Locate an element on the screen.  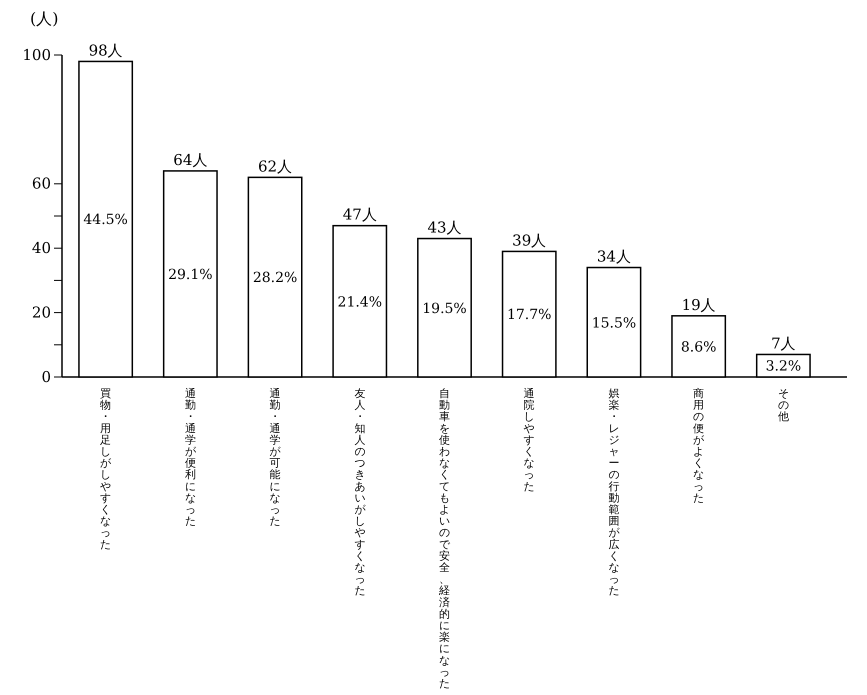
category-label: 友人・知人のつきあいがしやすくなった is located at coordinates (360, 492).